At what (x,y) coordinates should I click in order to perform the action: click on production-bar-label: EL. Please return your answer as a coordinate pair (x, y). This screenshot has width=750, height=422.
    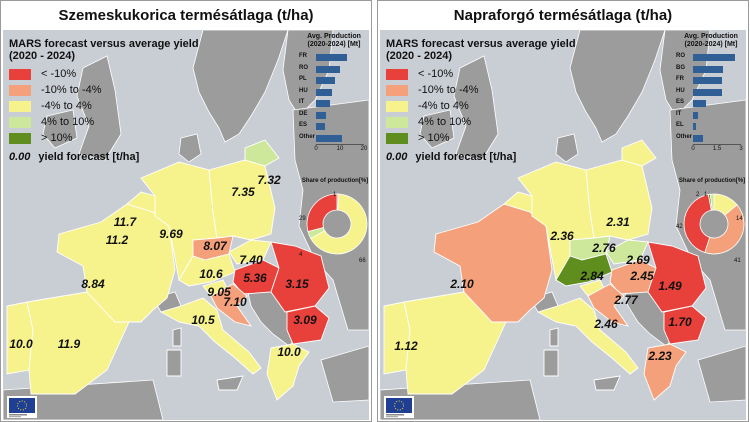
    Looking at the image, I should click on (680, 125).